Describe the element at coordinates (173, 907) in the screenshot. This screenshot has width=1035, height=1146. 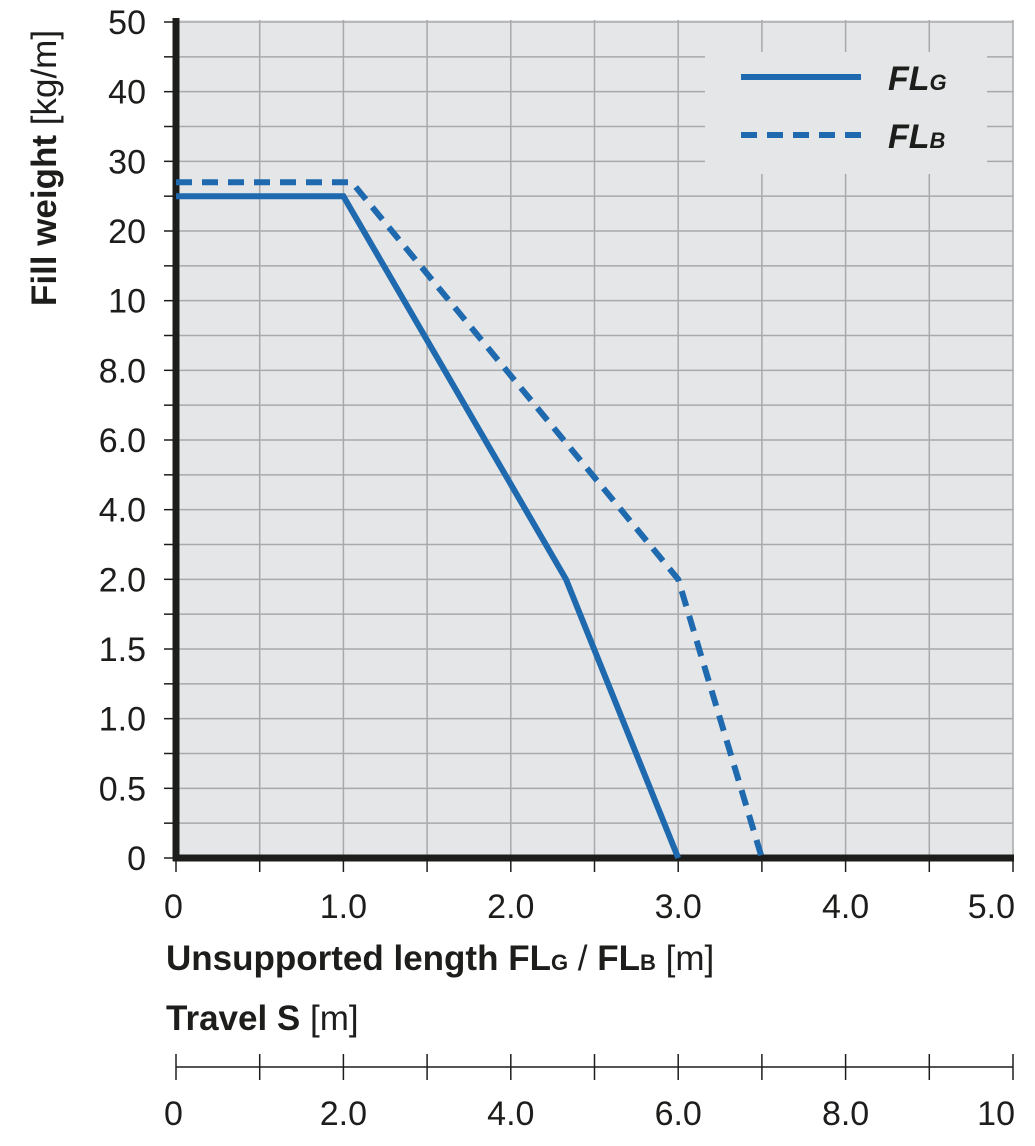
I see `x-tick-label: 0` at that location.